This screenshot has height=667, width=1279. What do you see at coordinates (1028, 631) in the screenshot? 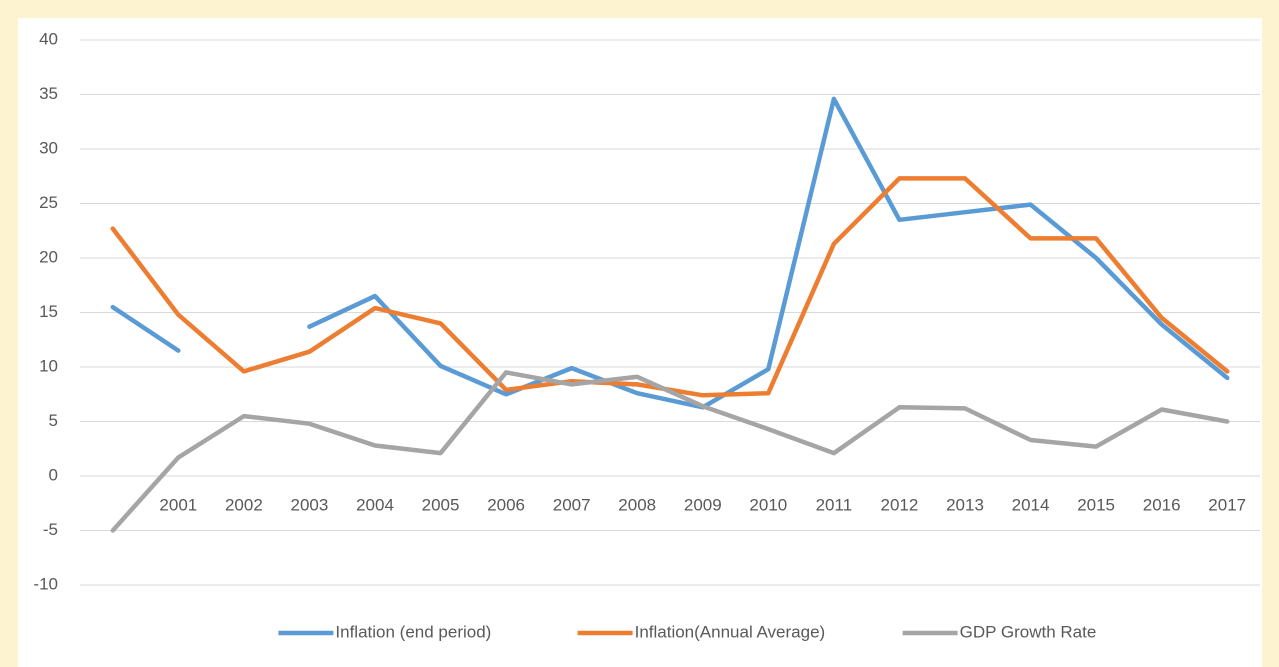
I see `legend-label: GDP Growth Rate` at bounding box center [1028, 631].